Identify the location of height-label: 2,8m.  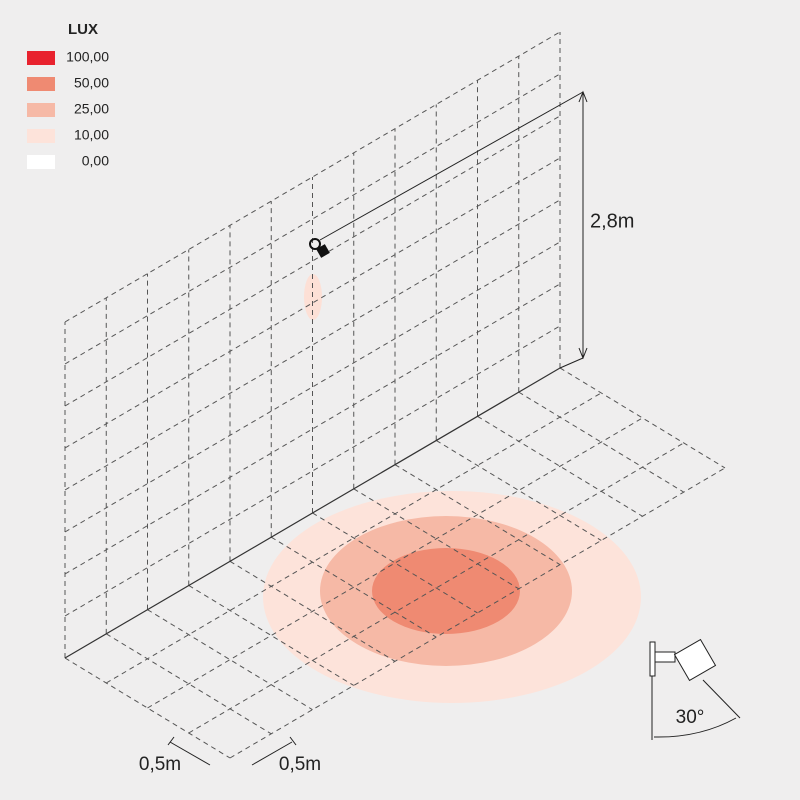
(612, 221).